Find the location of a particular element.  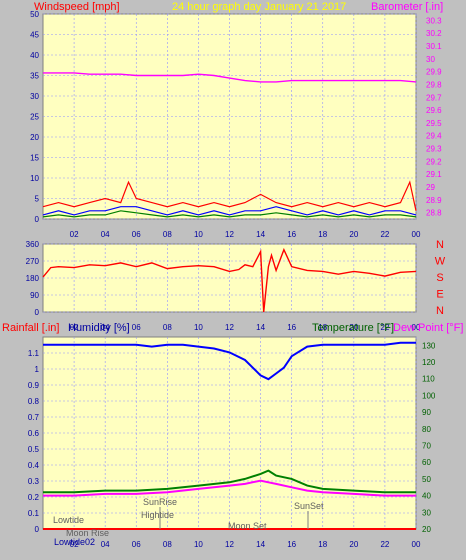

y-tick-label: 0.7 is located at coordinates (34, 417).